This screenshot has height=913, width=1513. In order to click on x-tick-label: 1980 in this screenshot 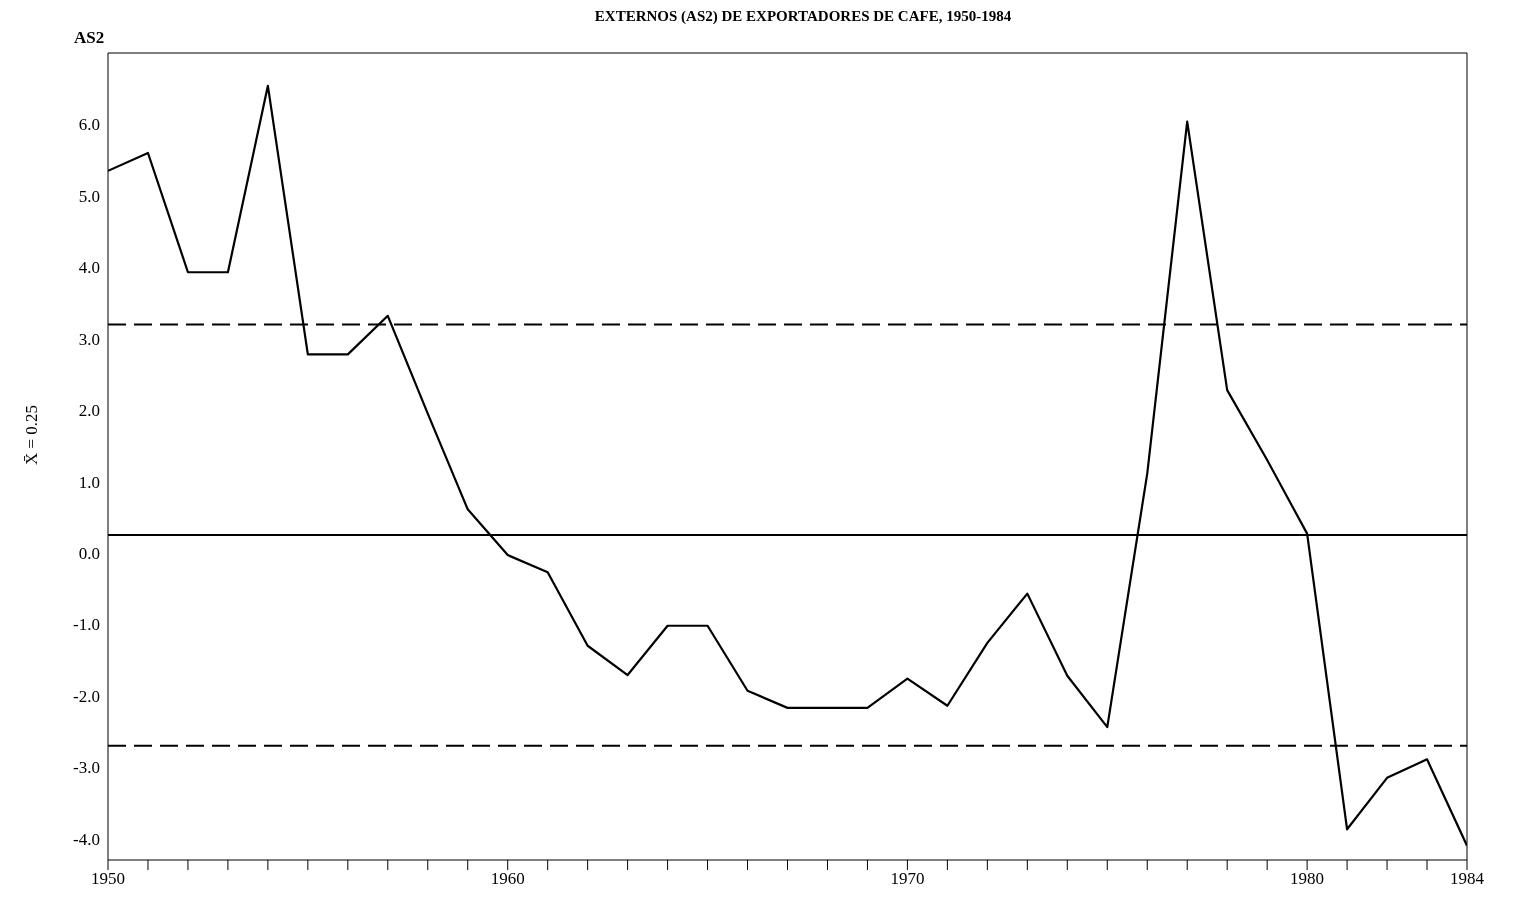, I will do `click(1307, 879)`.